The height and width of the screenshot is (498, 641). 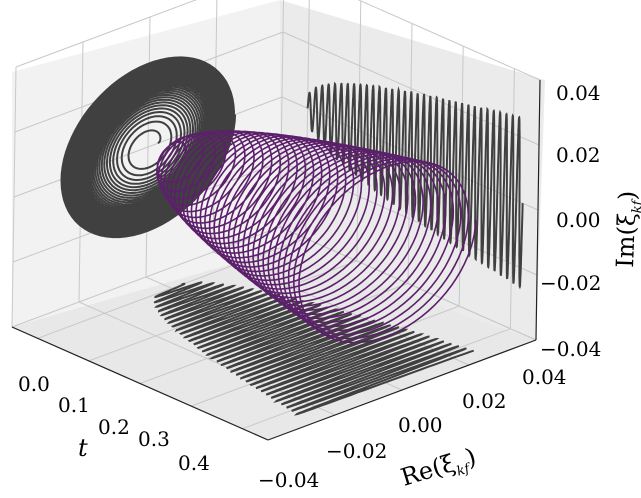 What do you see at coordinates (420, 425) in the screenshot?
I see `re-tick-2: 0.00` at bounding box center [420, 425].